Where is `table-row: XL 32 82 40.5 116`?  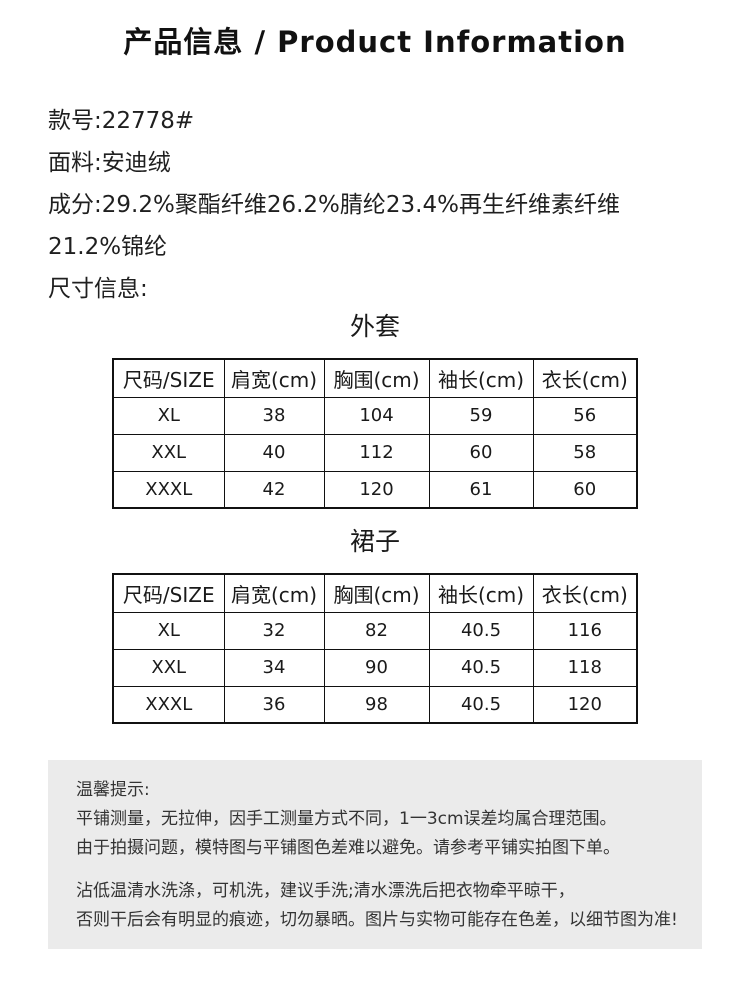 table-row: XL 32 82 40.5 116 is located at coordinates (375, 630).